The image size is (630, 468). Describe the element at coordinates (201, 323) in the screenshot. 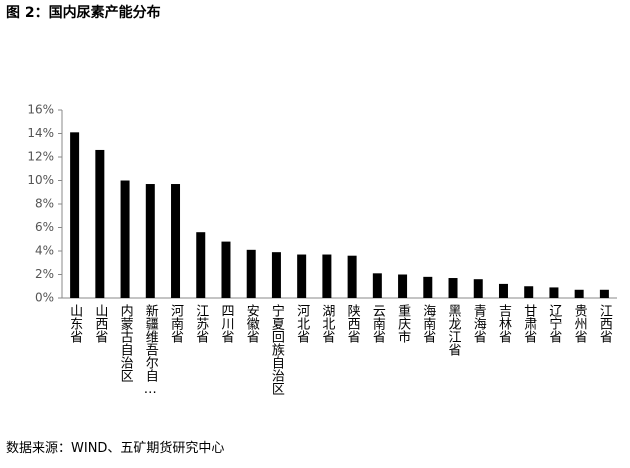

I see `x-tick-label: 江苏省` at that location.